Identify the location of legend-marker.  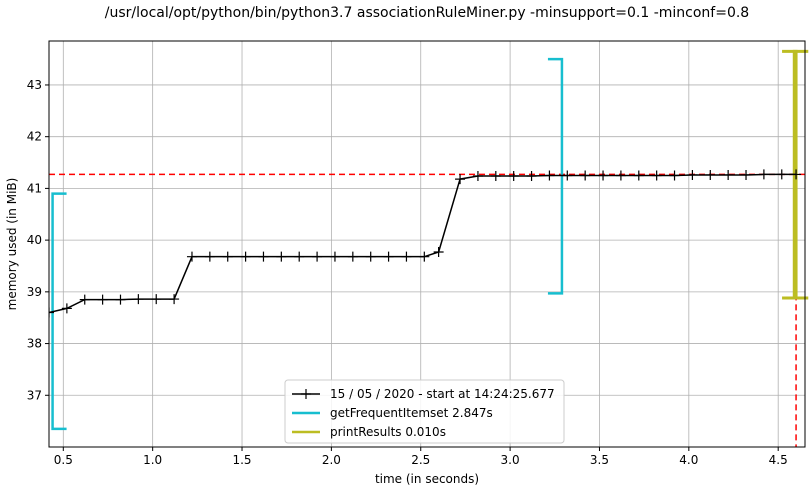
(306, 394).